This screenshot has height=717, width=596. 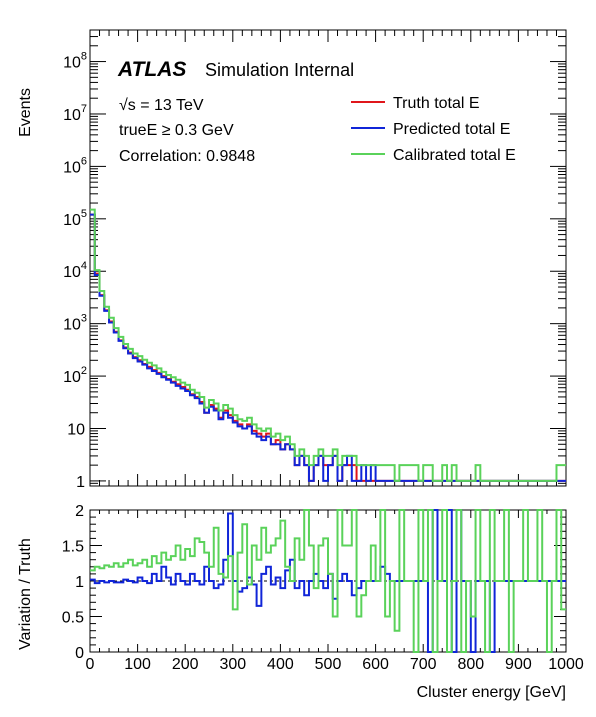 I want to click on bottom-y-tick-label: 0, so click(x=79, y=653).